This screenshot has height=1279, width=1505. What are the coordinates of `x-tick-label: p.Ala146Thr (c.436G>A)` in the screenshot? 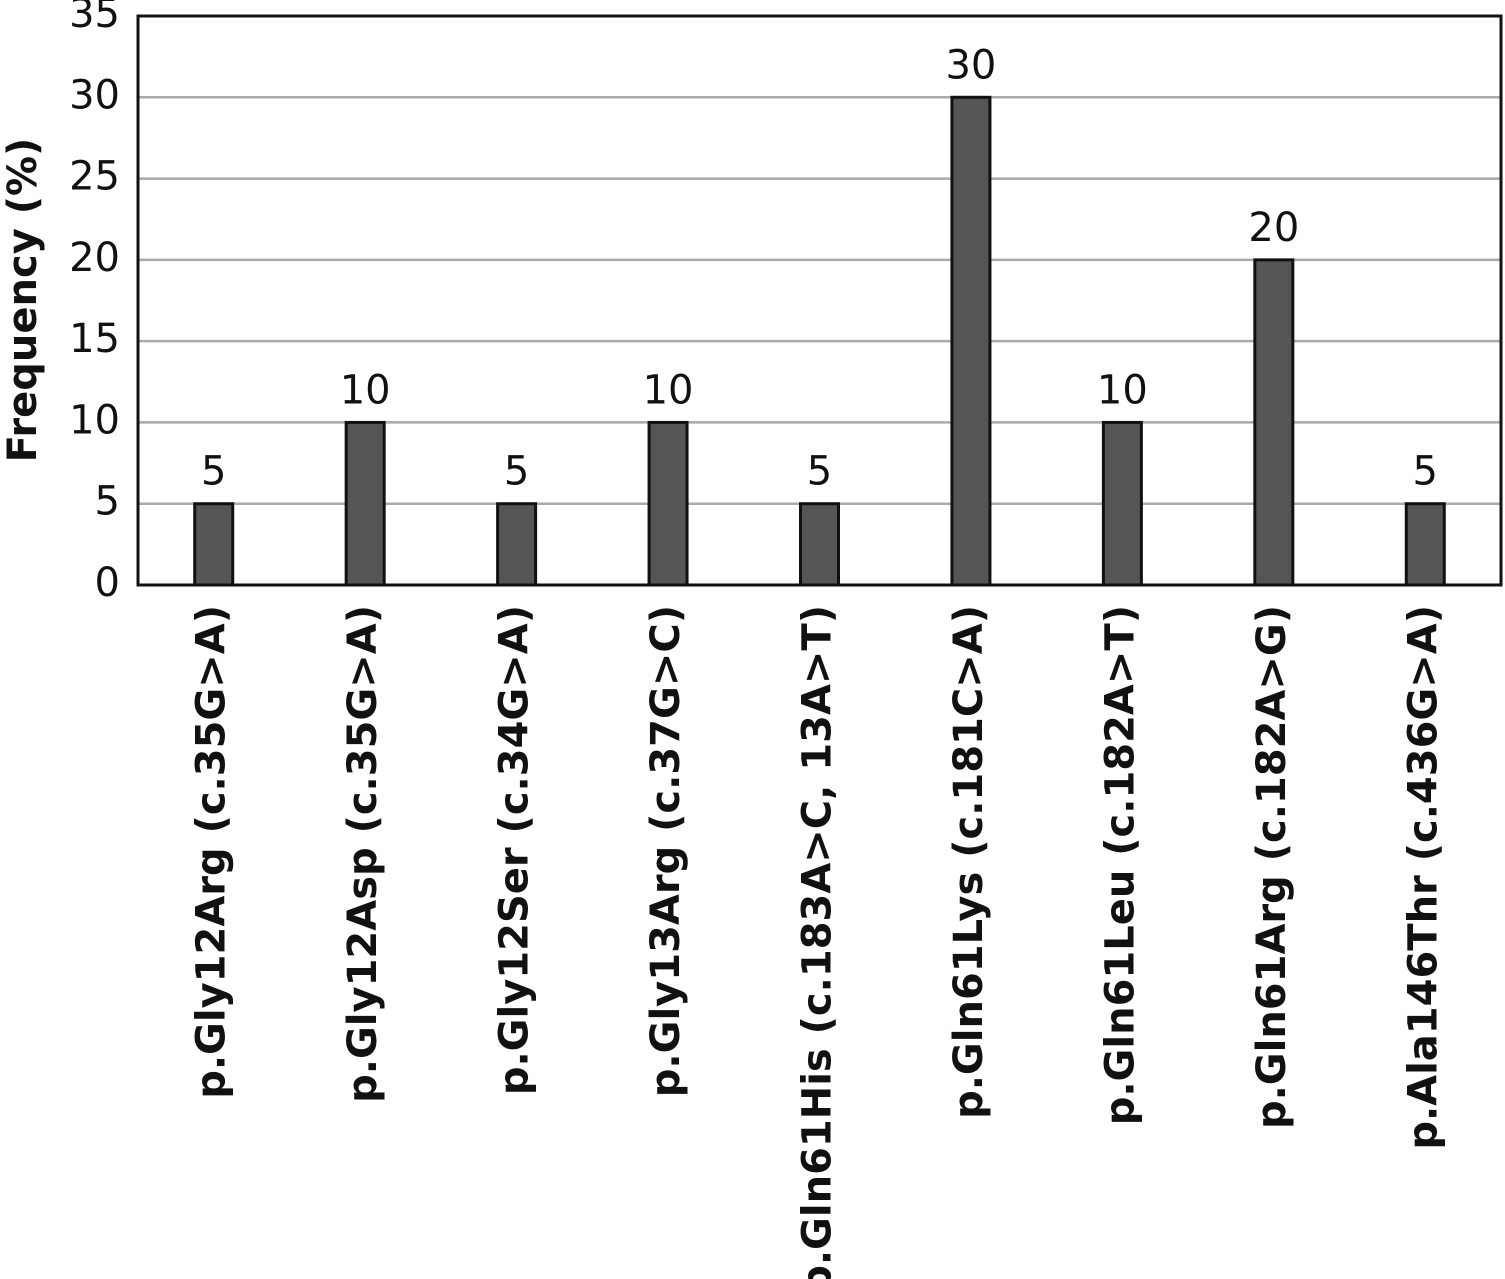 It's located at (1423, 877).